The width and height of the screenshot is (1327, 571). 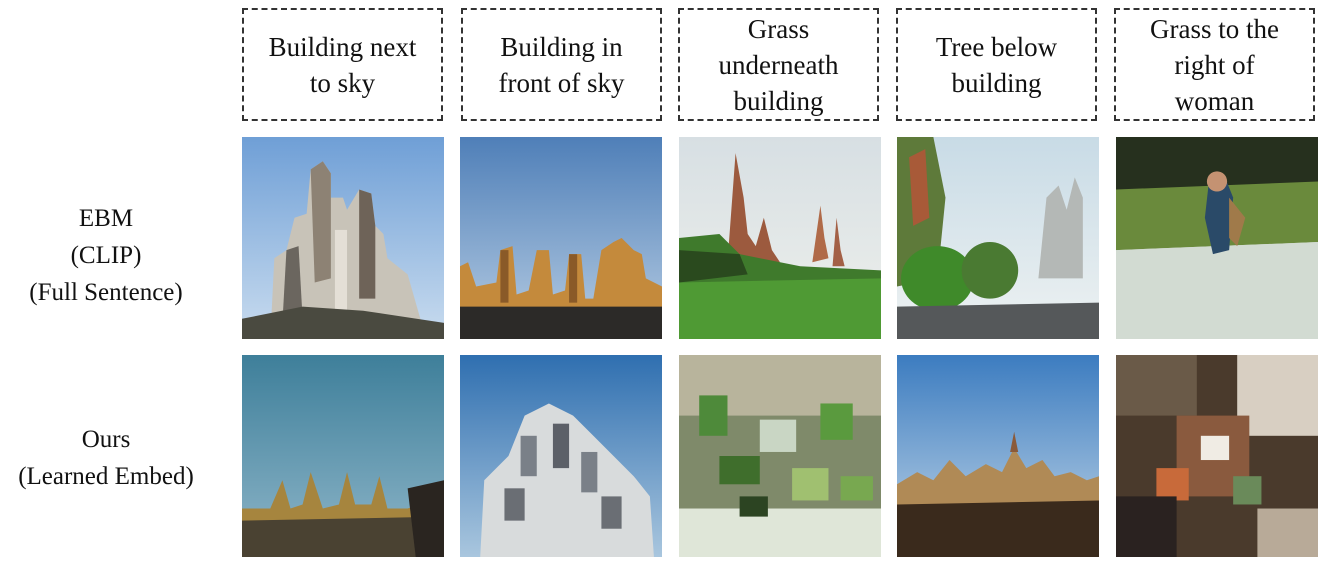 What do you see at coordinates (780, 238) in the screenshot?
I see `image-ebm-grass-underneath-building` at bounding box center [780, 238].